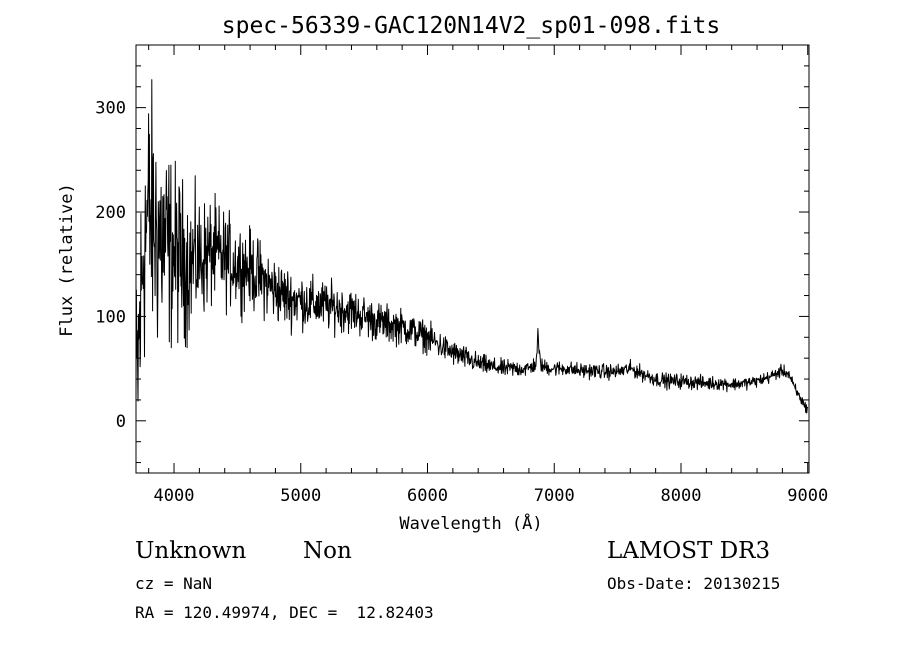  What do you see at coordinates (694, 583) in the screenshot?
I see `observation-date: Obs-Date: 20130215` at bounding box center [694, 583].